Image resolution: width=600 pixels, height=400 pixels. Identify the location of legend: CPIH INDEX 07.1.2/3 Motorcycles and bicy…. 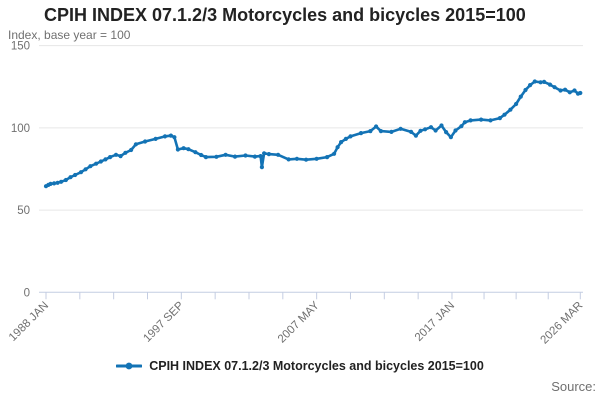
(300, 366).